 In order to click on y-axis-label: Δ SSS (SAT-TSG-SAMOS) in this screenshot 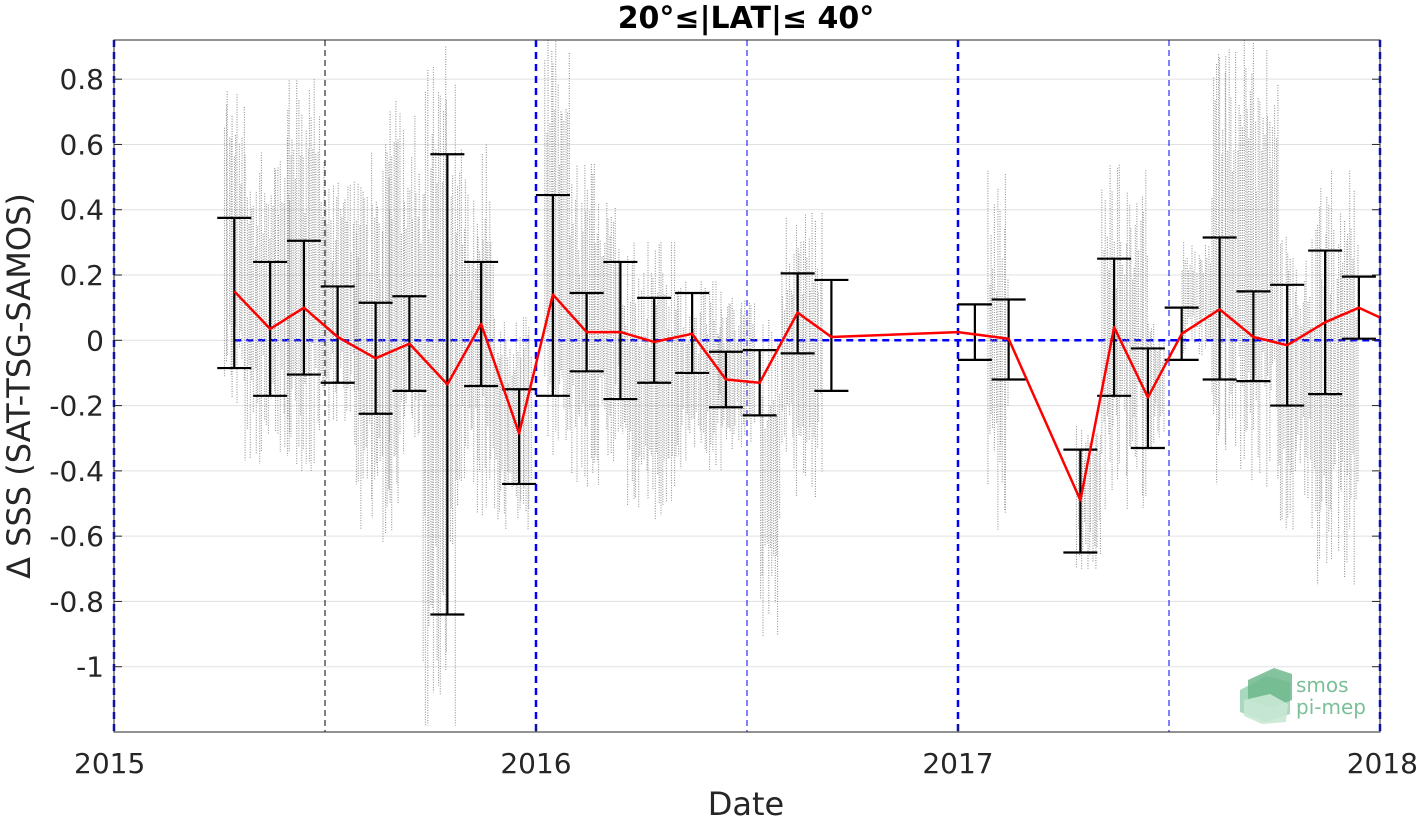, I will do `click(19, 386)`.